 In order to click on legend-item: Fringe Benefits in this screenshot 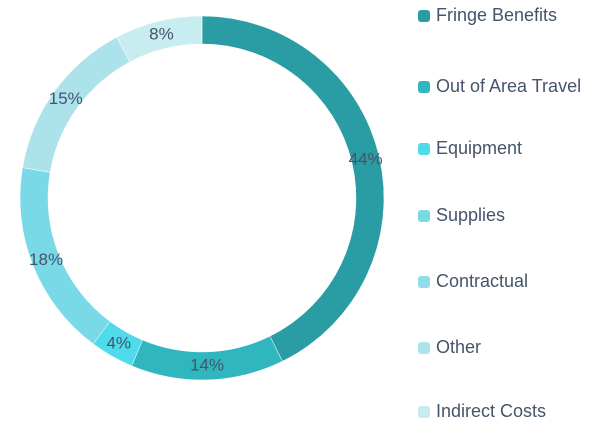, I will do `click(502, 15)`.